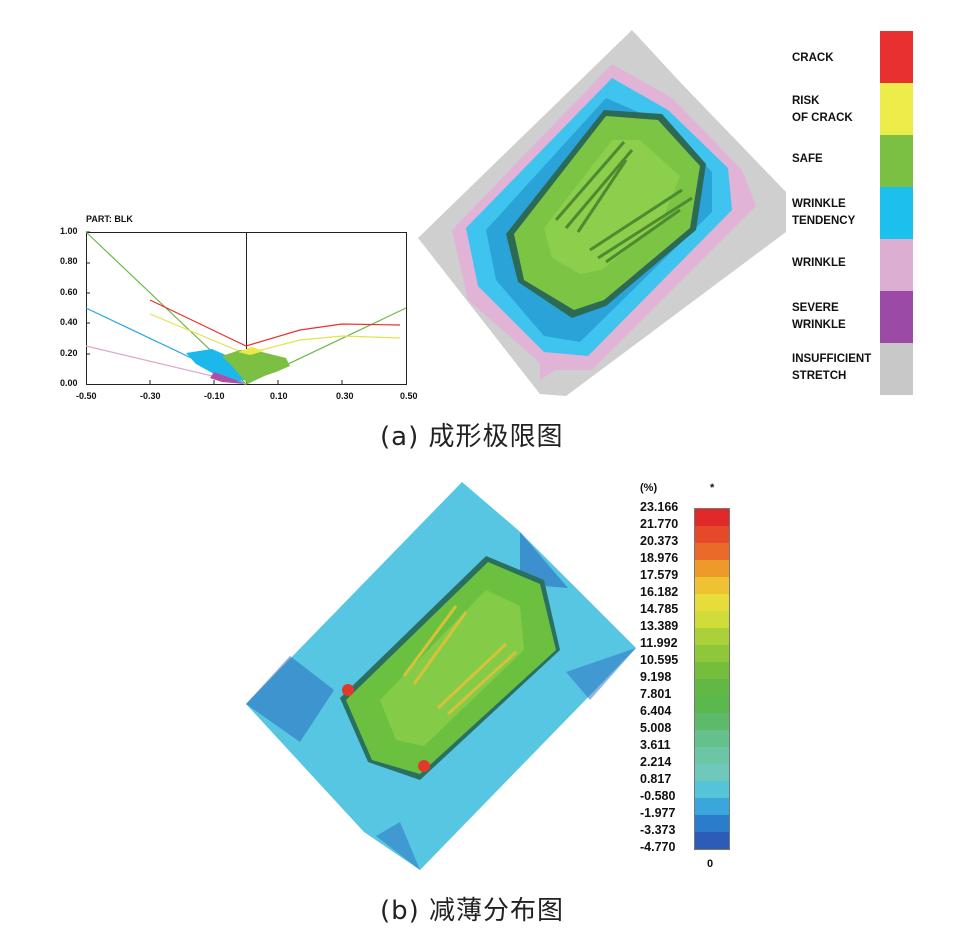 The image size is (961, 949). Describe the element at coordinates (238, 365) in the screenshot. I see `fld-scatter` at that location.